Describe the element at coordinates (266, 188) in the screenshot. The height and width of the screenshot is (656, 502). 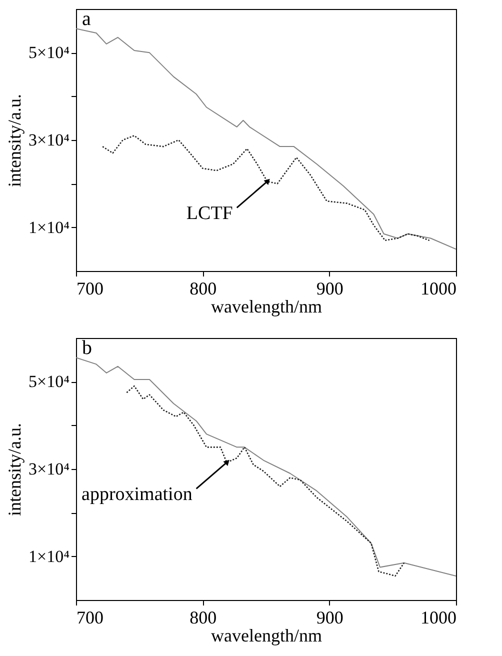
I see `line-series` at that location.